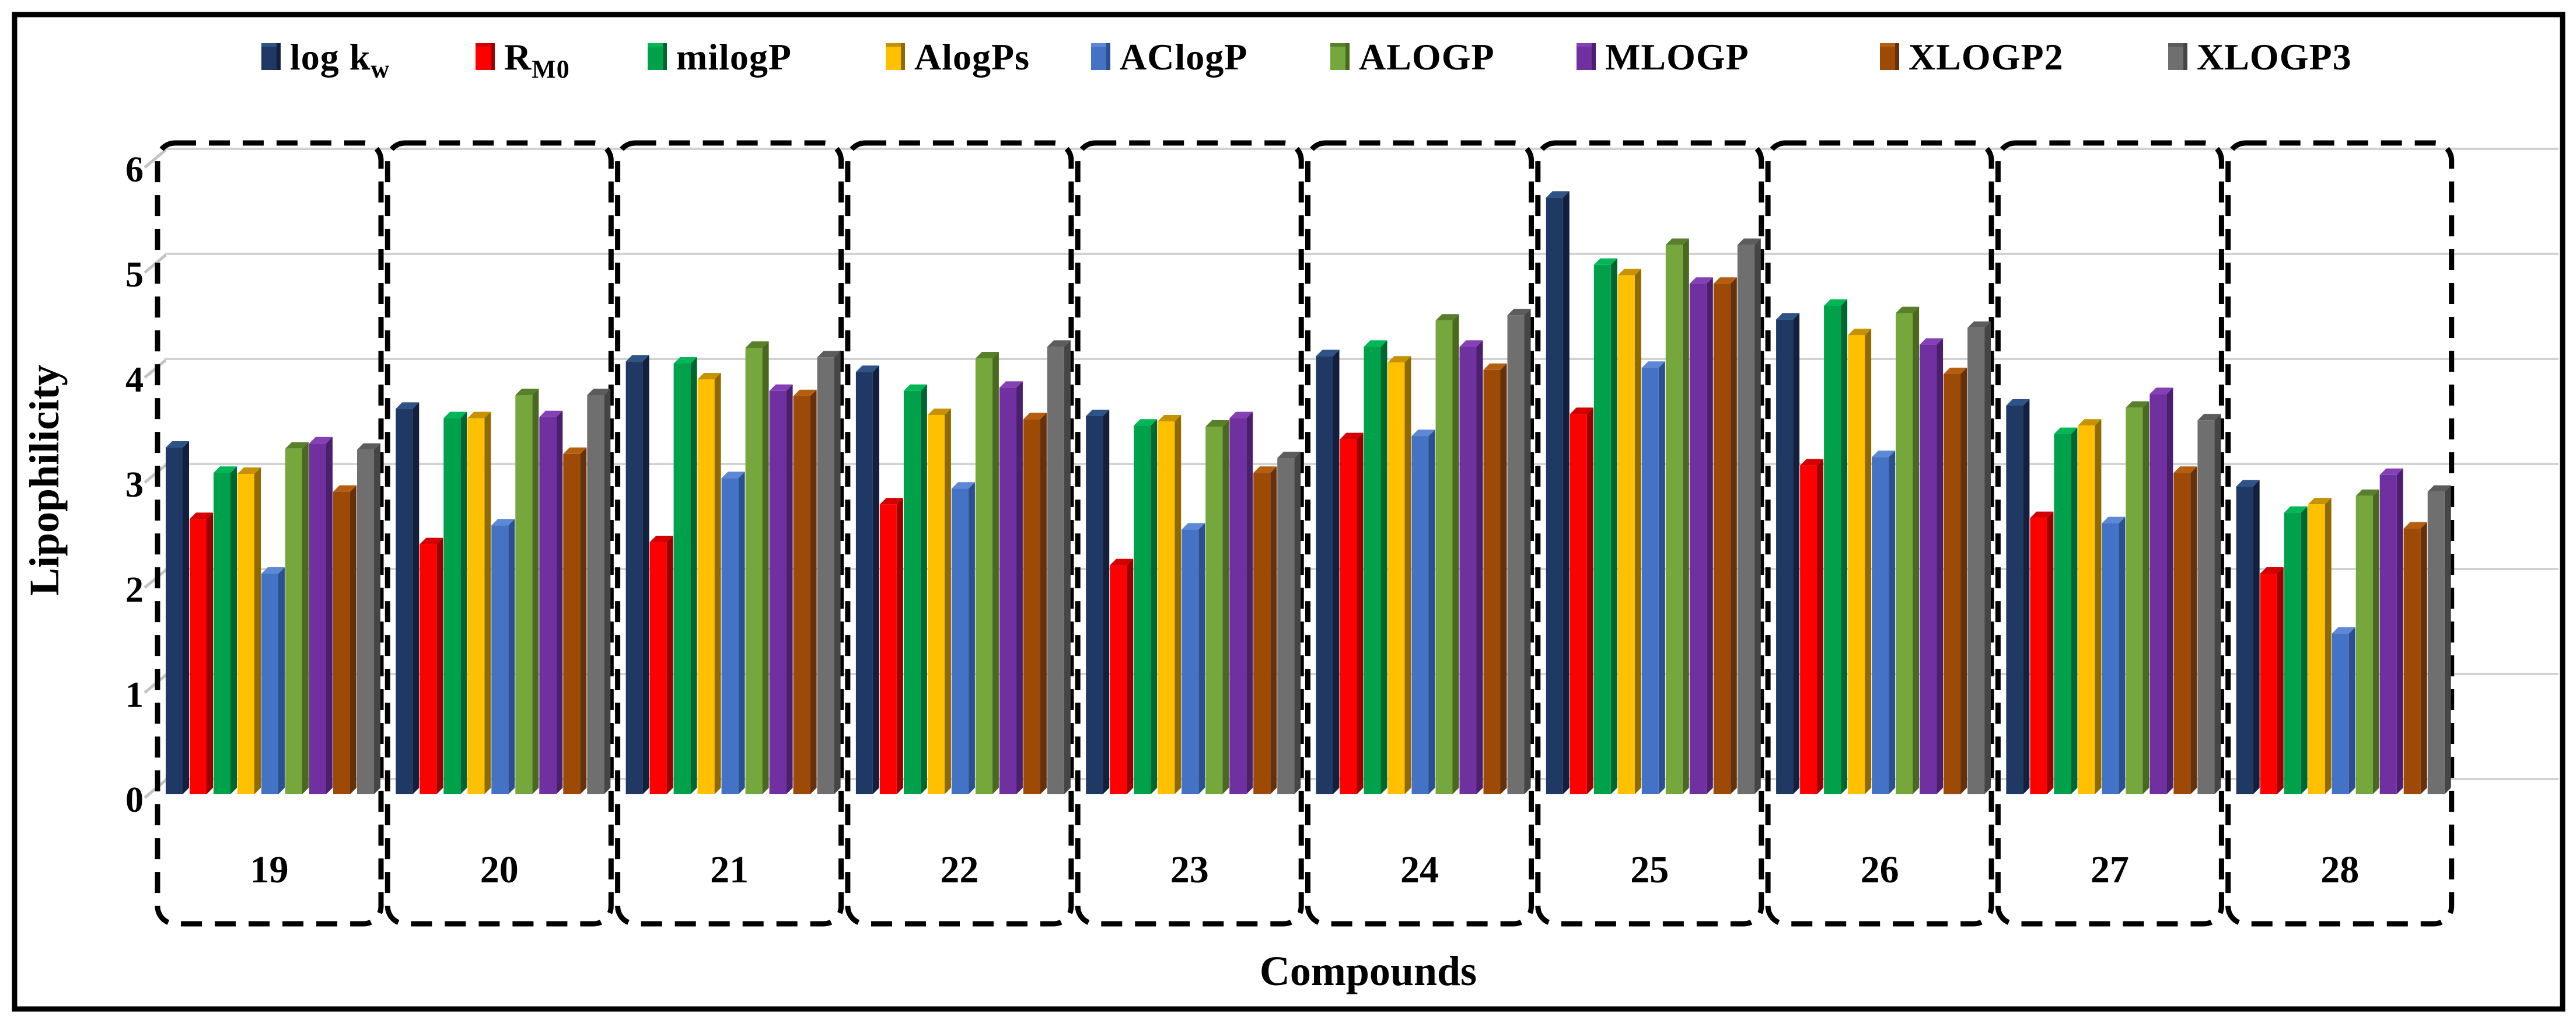  What do you see at coordinates (537, 59) in the screenshot?
I see `legend-label: RM0` at bounding box center [537, 59].